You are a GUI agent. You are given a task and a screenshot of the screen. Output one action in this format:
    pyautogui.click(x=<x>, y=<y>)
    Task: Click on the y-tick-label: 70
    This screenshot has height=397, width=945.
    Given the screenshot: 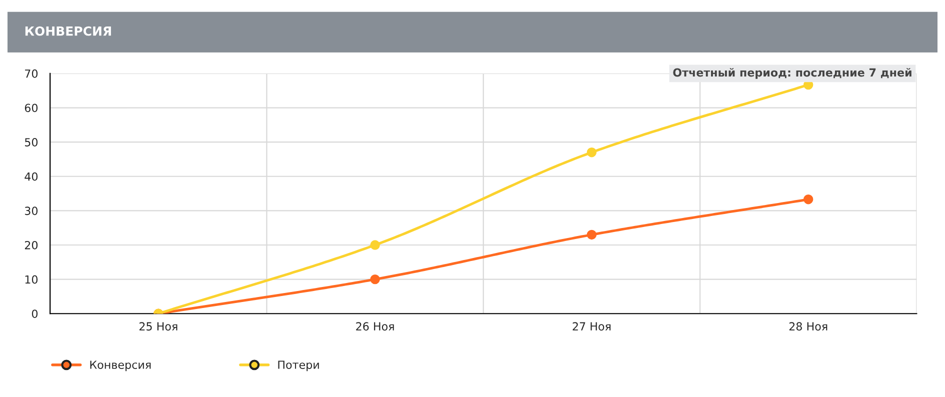 What is the action you would take?
    pyautogui.click(x=31, y=73)
    